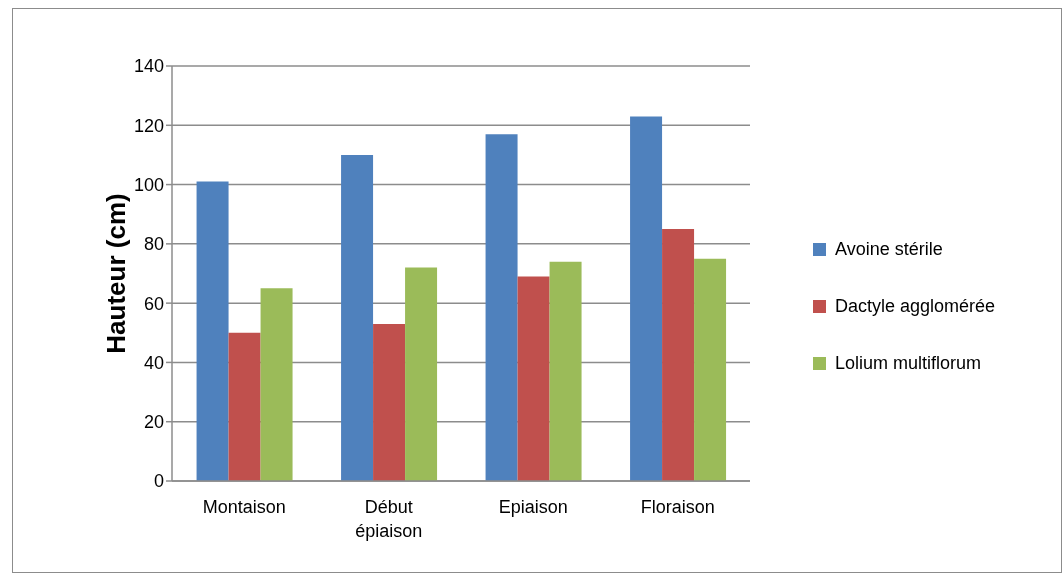 Image resolution: width=1064 pixels, height=581 pixels. Describe the element at coordinates (148, 125) in the screenshot. I see `y-tick-label: 120` at that location.